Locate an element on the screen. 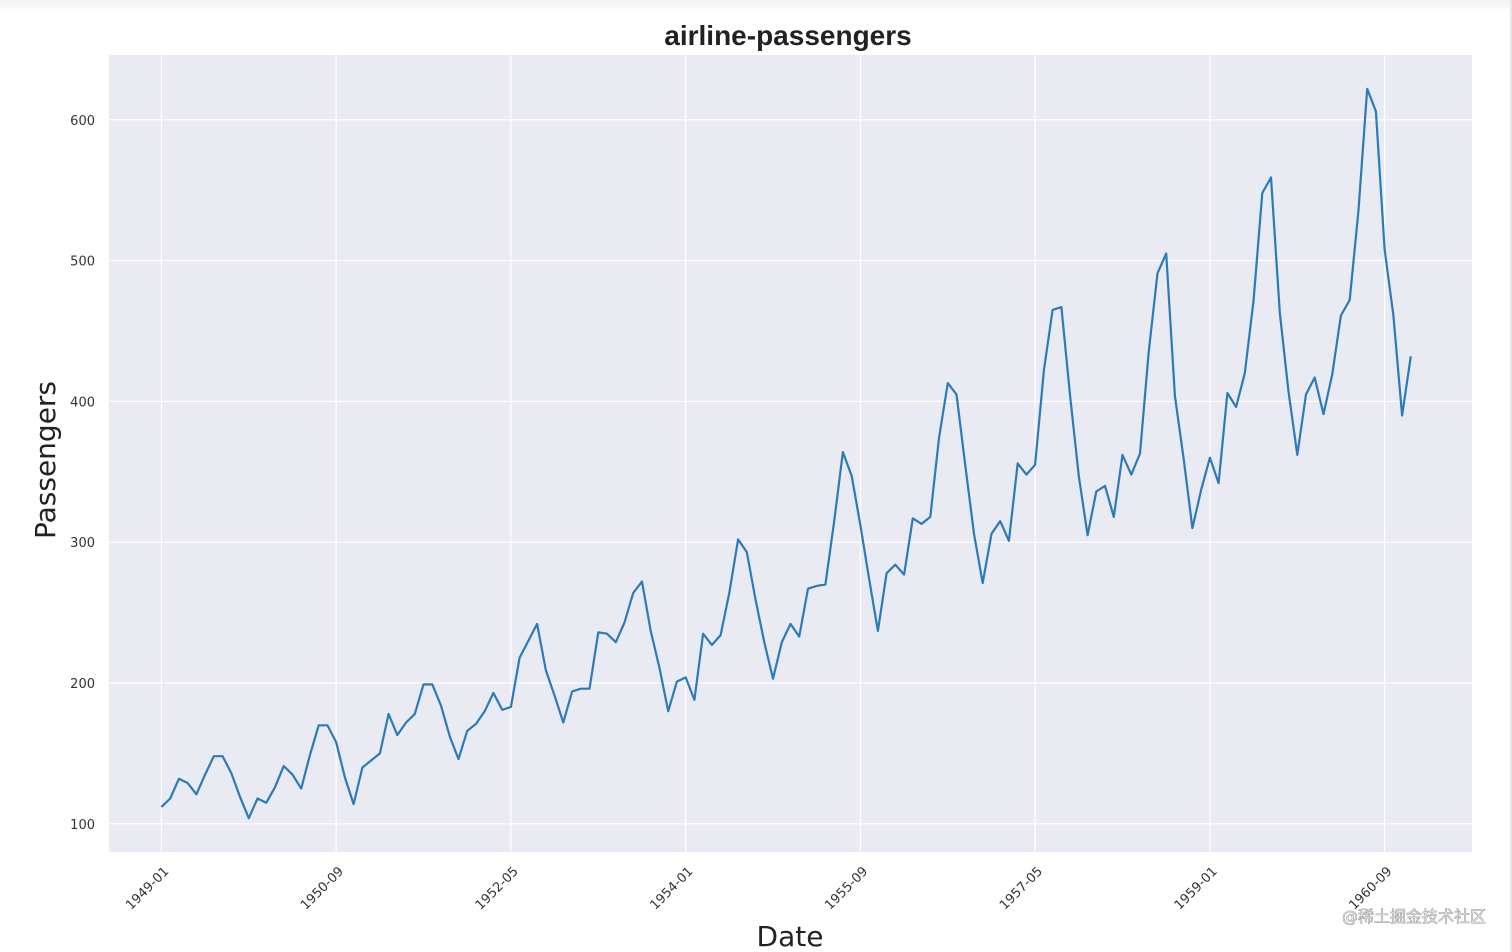 The width and height of the screenshot is (1512, 952). y-tick-label: 100 is located at coordinates (82, 825).